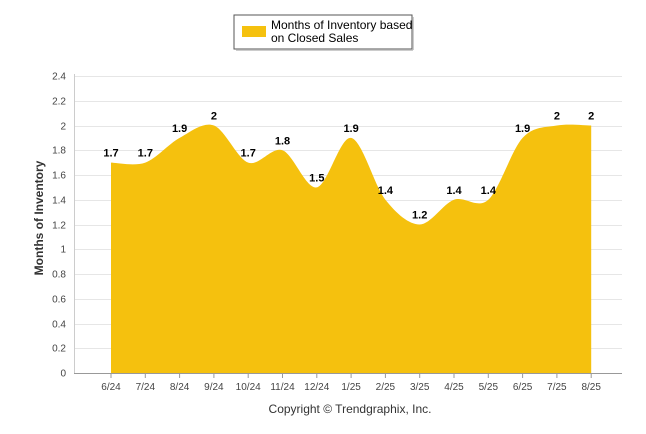 The height and width of the screenshot is (434, 646). I want to click on y-tick-label: 0.8, so click(59, 275).